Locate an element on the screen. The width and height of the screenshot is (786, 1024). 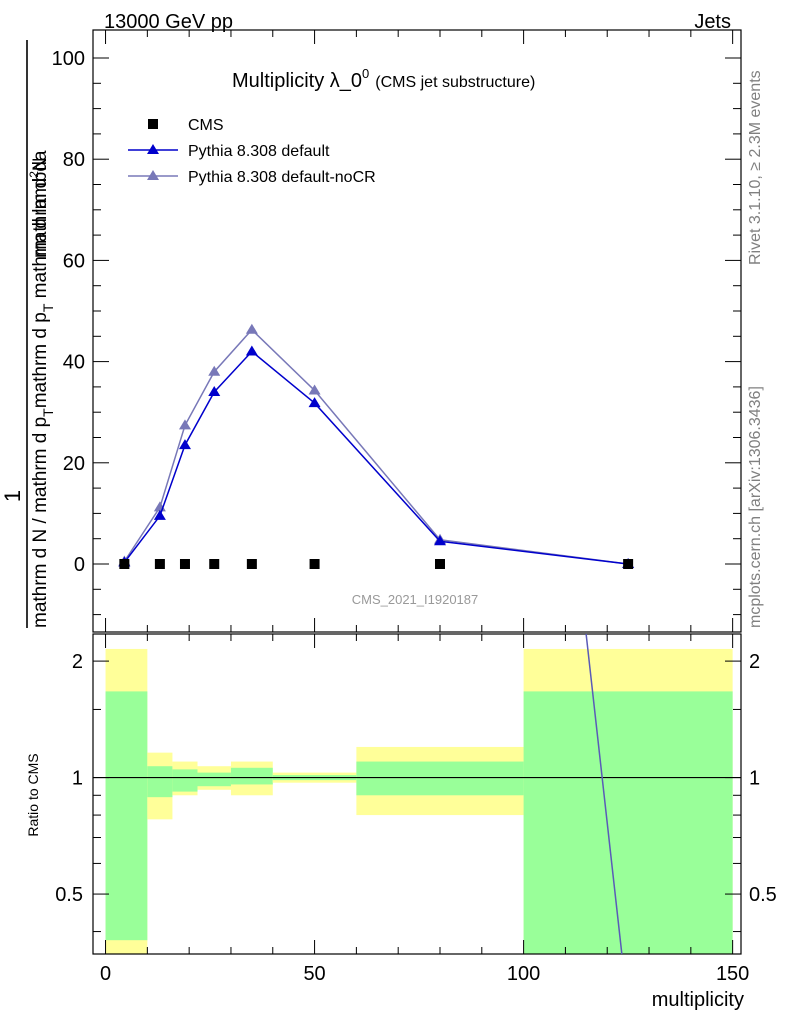
ratio-series-line is located at coordinates (604, 794).